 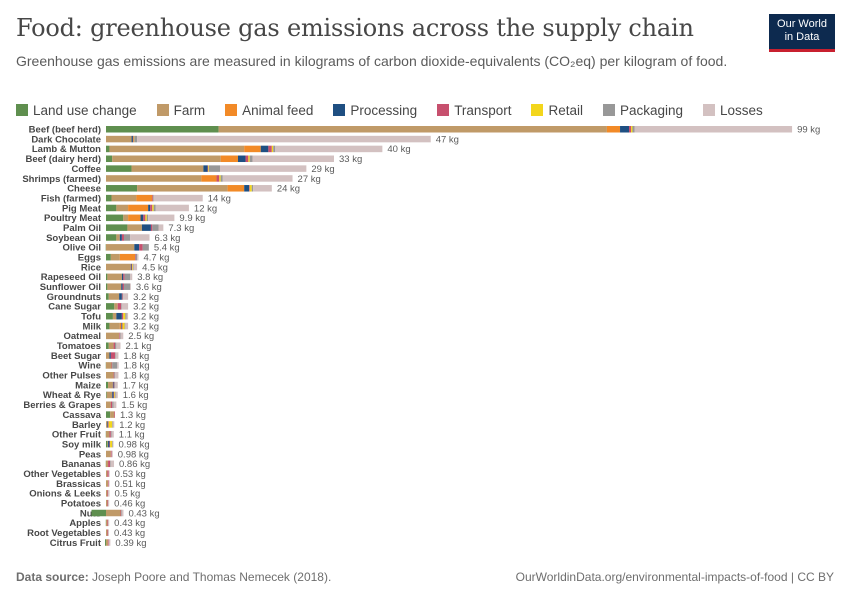 I want to click on owid-logo: Our World in Data, so click(x=802, y=33).